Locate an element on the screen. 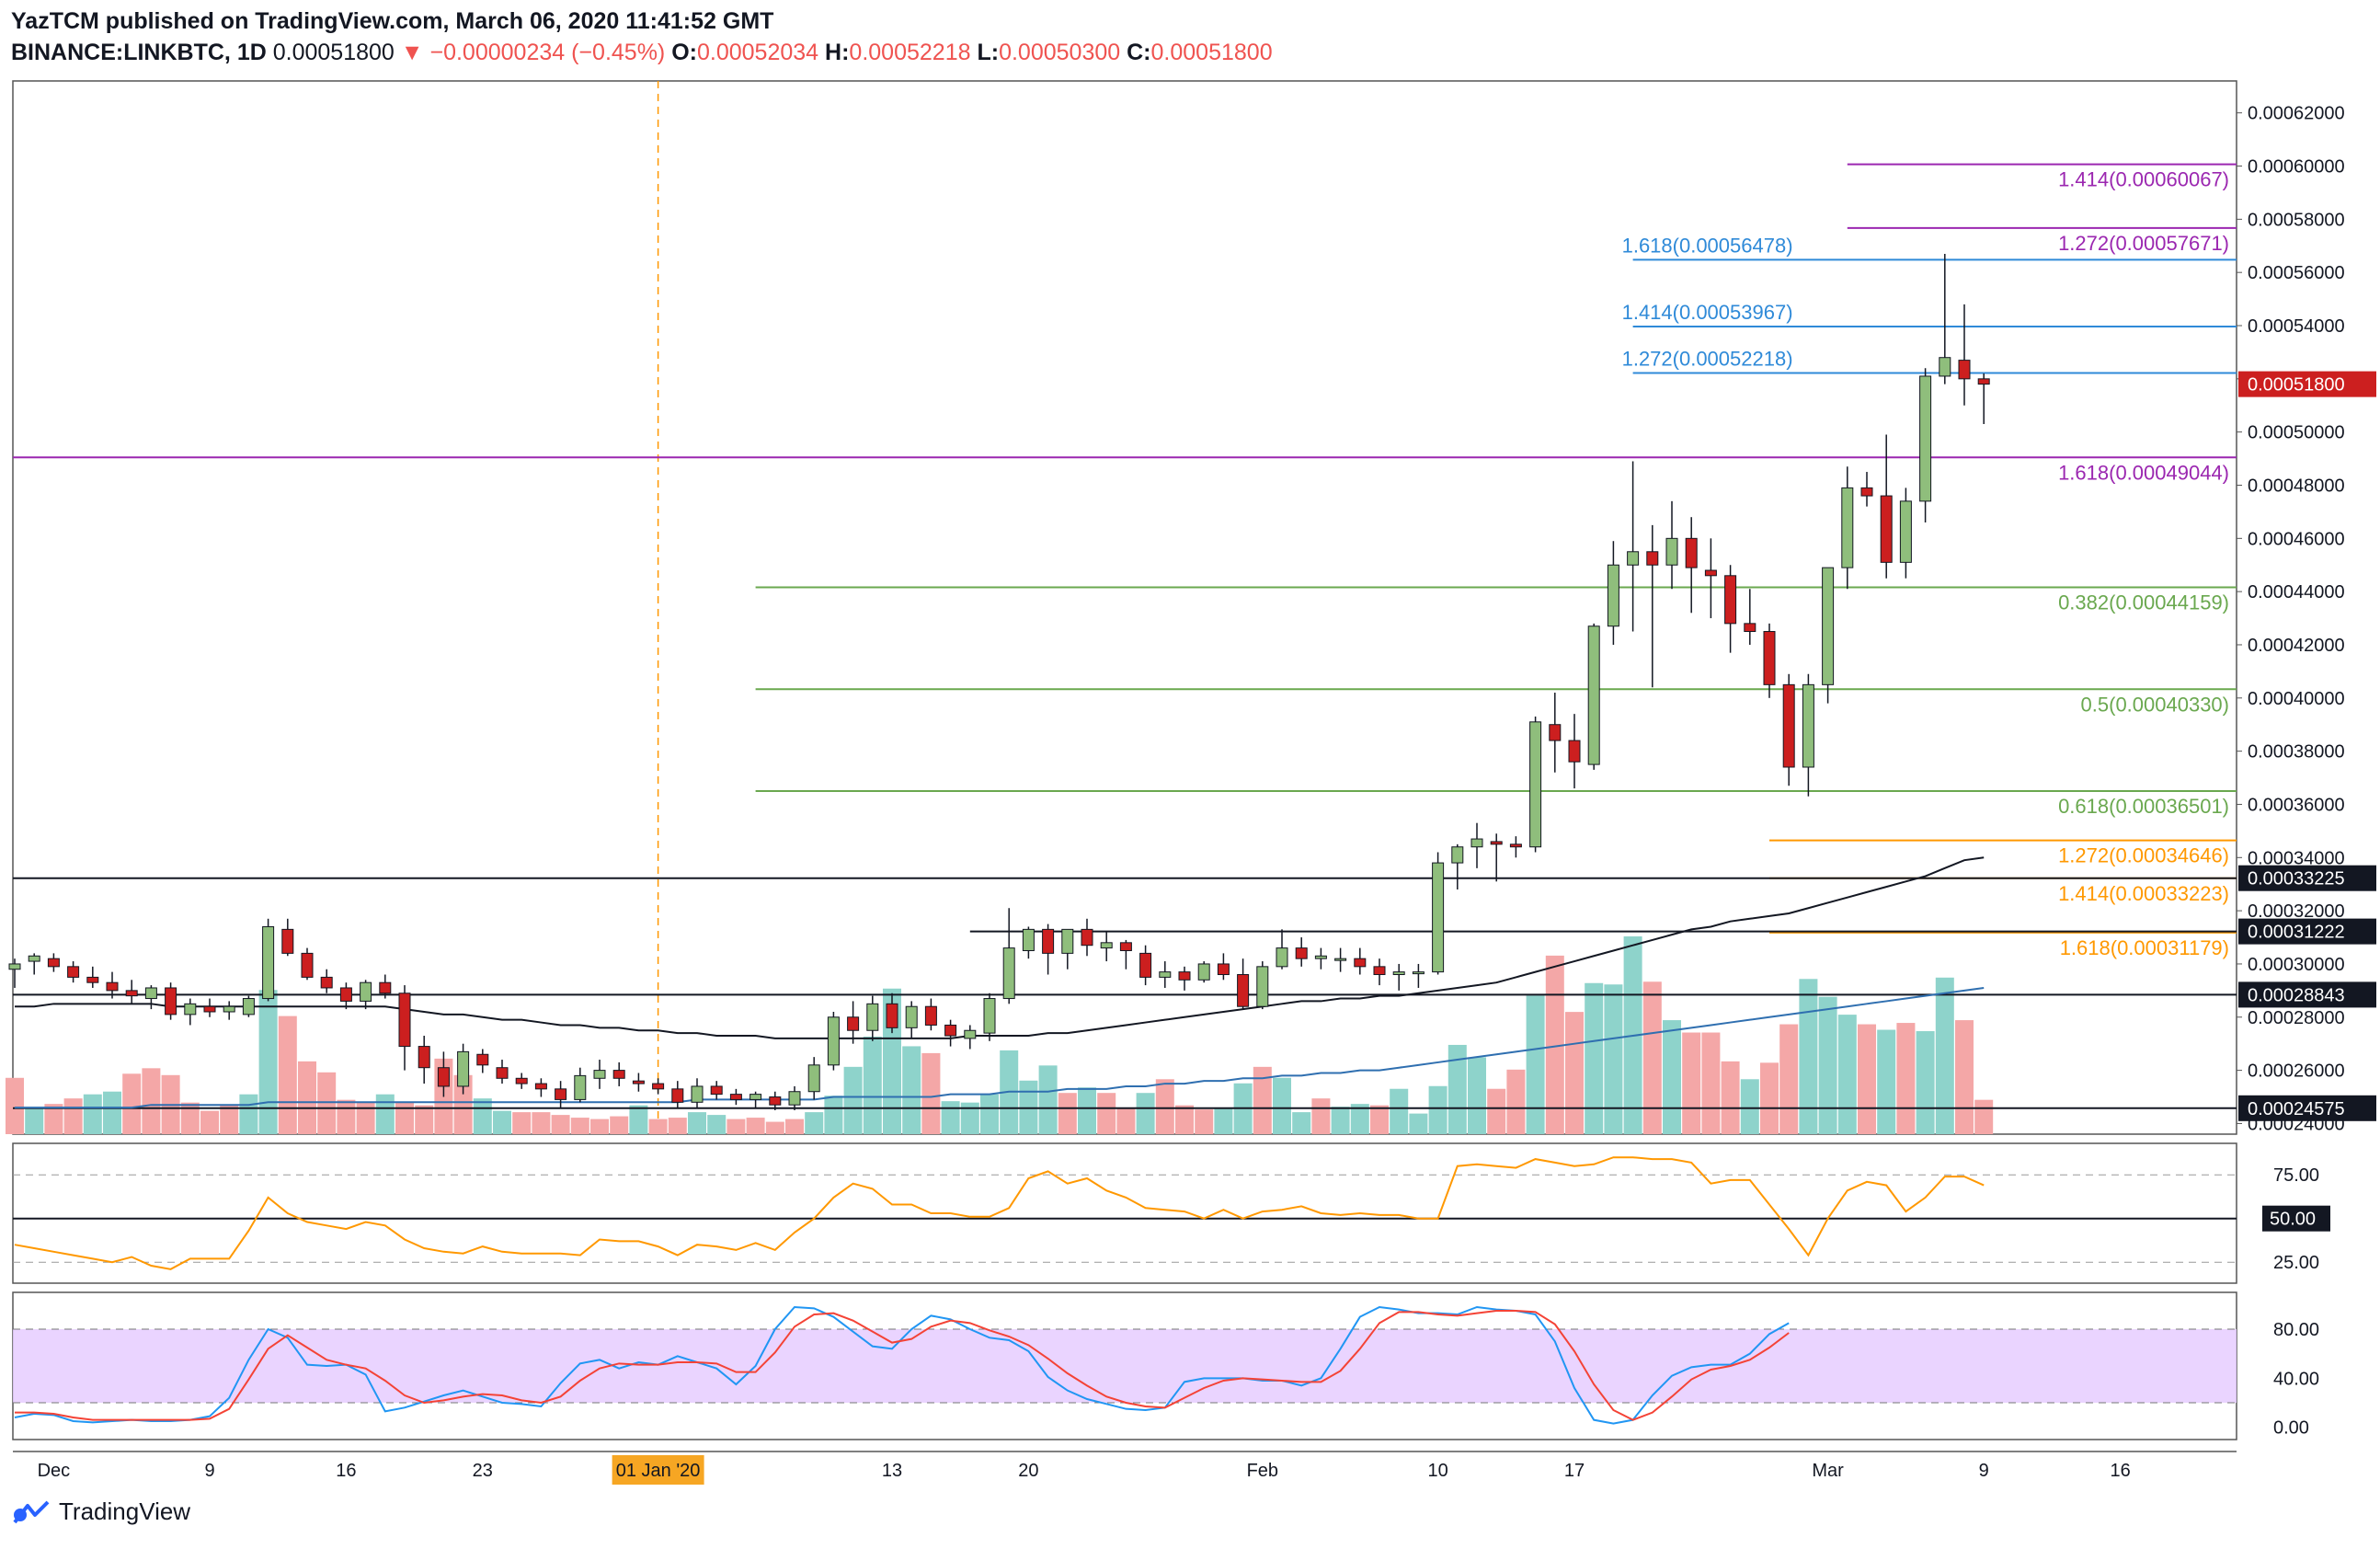  time-tick-label: 20 is located at coordinates (1028, 1471).